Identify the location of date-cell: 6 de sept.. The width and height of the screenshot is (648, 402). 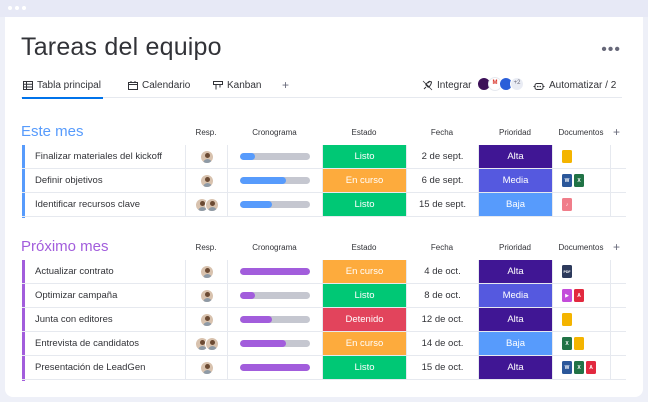
(442, 180).